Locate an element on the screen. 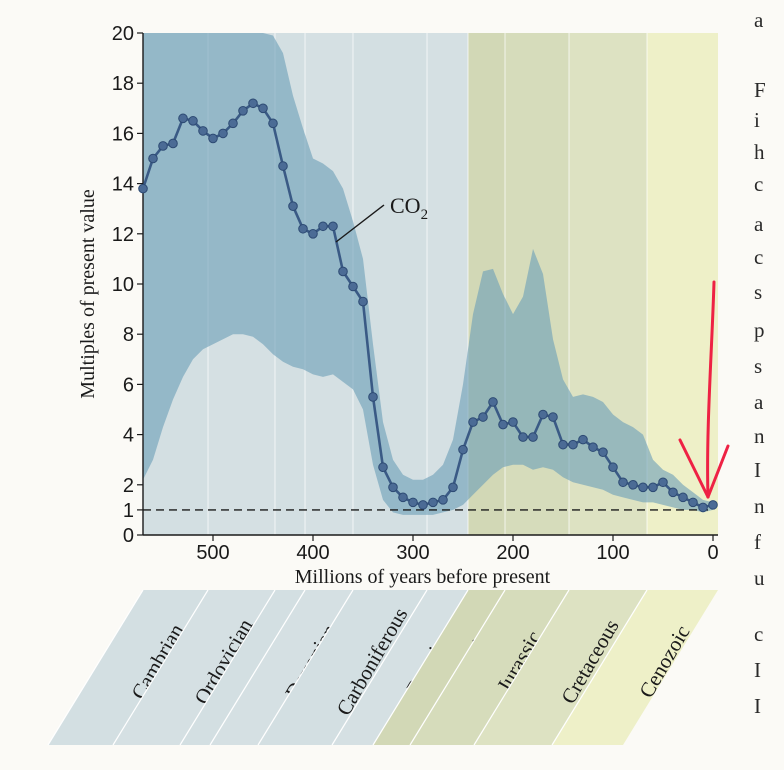  annotation-subscript: 2 is located at coordinates (425, 215).